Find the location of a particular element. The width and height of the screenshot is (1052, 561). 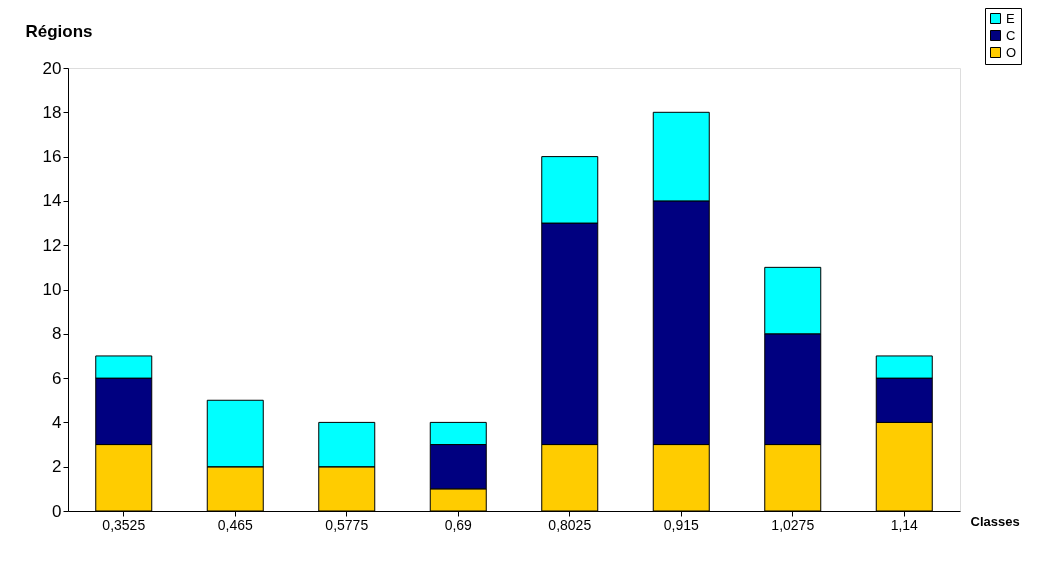

x-tick-label: 0,915 is located at coordinates (681, 524).